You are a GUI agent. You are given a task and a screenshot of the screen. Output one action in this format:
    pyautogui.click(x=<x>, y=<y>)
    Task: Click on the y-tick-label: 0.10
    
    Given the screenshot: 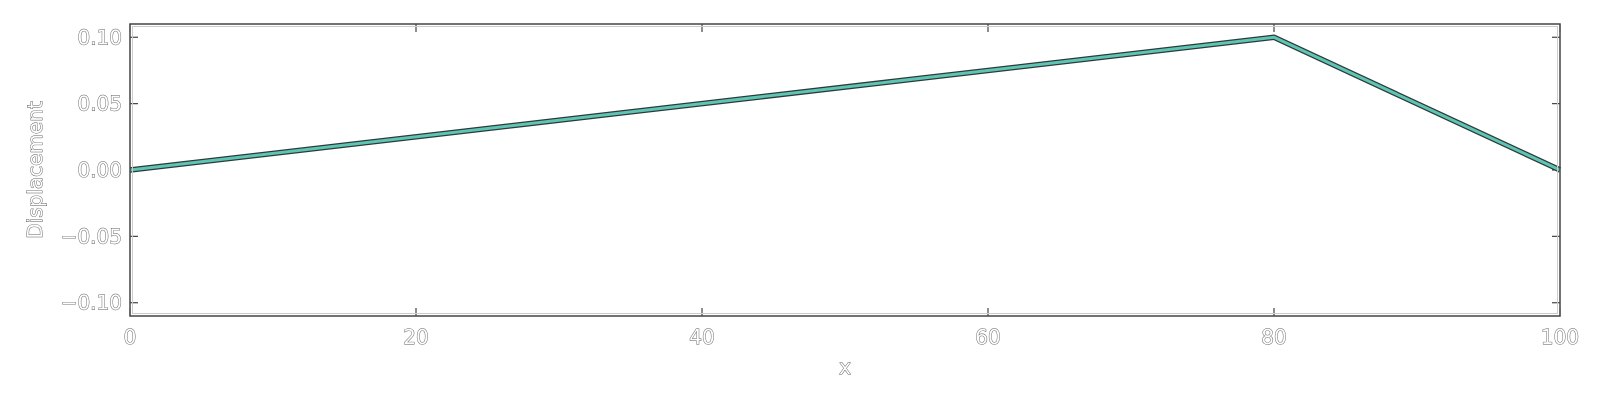 What is the action you would take?
    pyautogui.click(x=99, y=37)
    